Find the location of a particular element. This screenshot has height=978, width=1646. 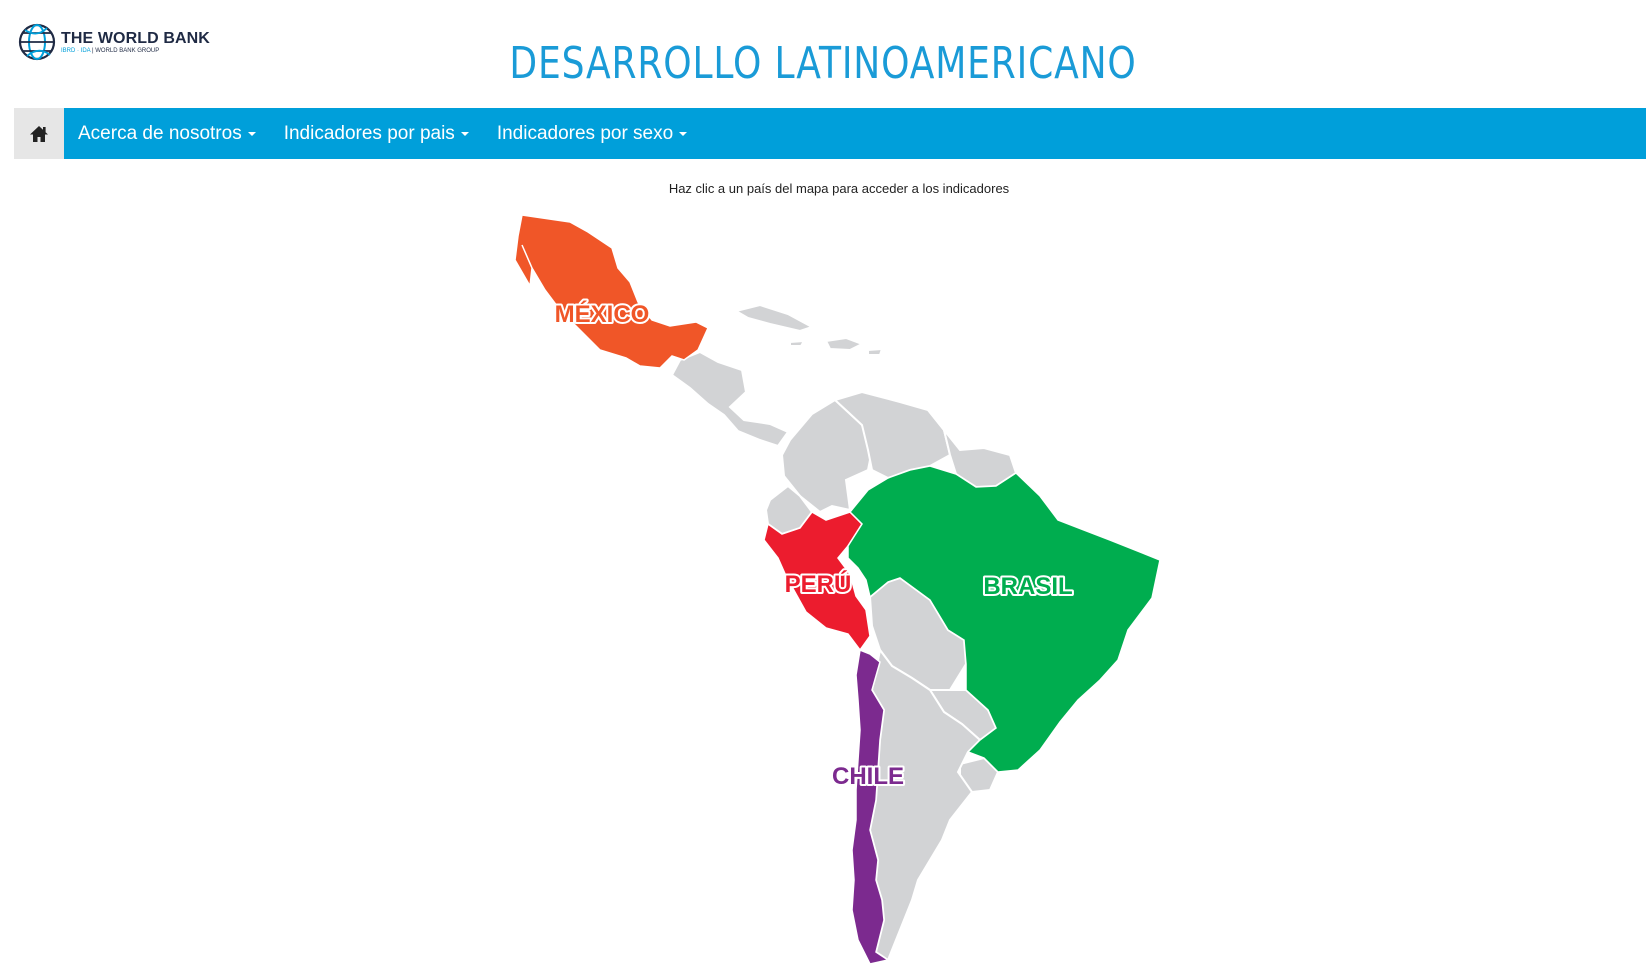

home-button is located at coordinates (39, 133).